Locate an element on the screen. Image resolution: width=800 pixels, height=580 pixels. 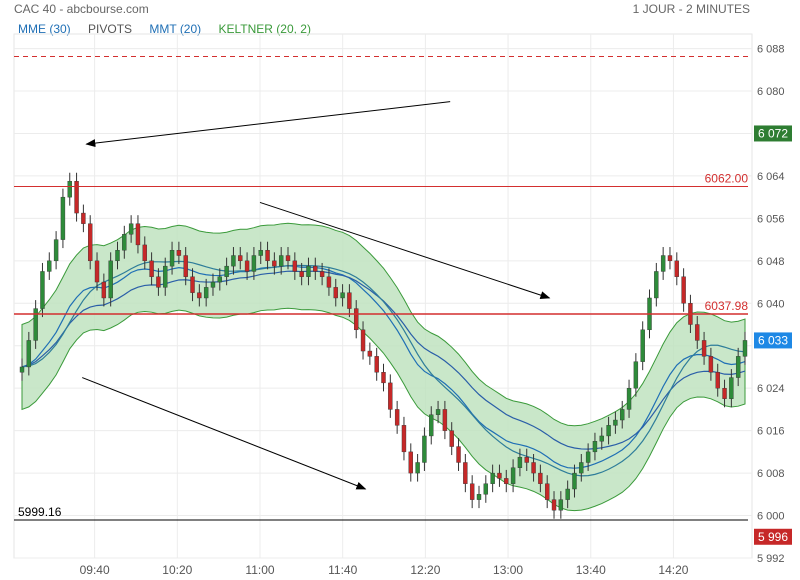
level-label: 6037.98 is located at coordinates (727, 306).